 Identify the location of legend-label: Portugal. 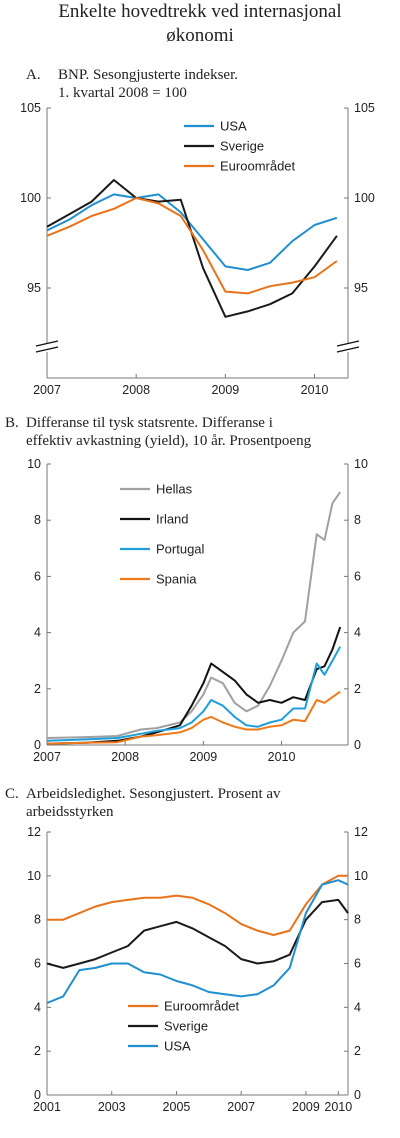
(180, 549).